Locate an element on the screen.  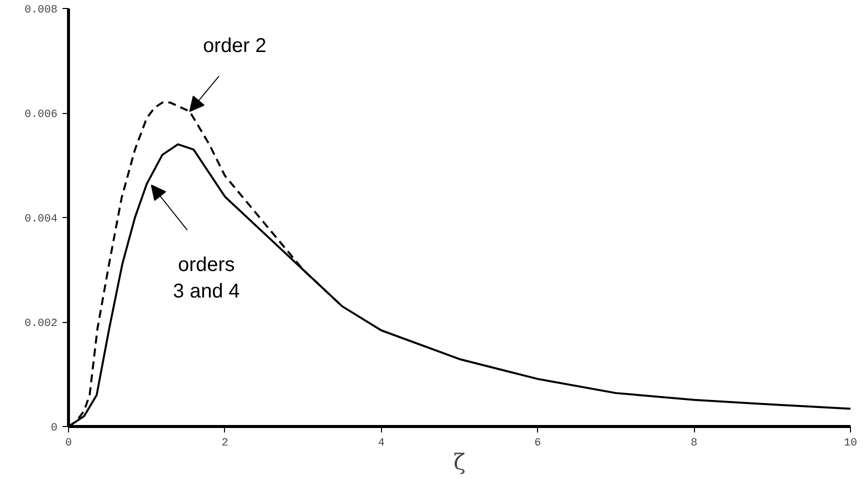
x-tick-label: 8 is located at coordinates (694, 444).